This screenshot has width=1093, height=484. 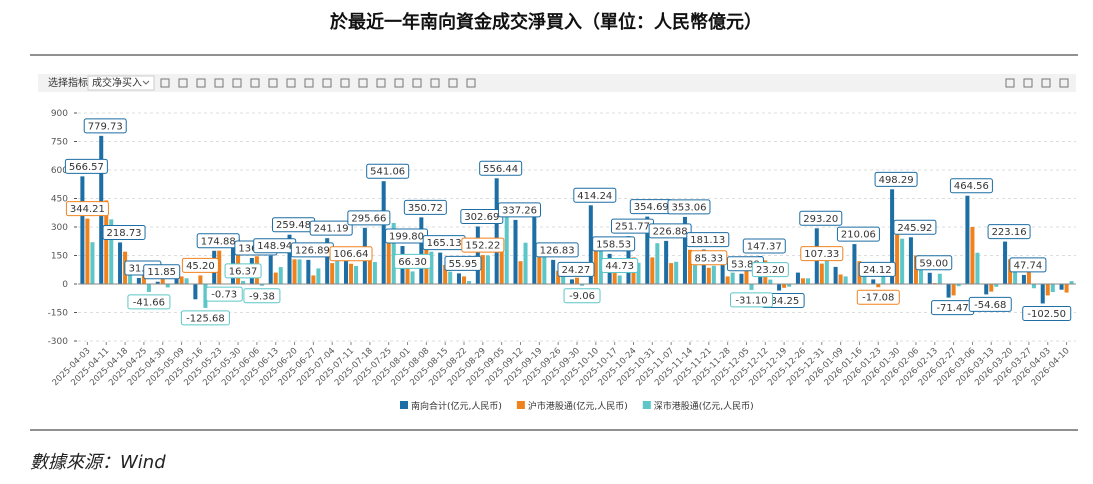 I want to click on data-label: 107.33, so click(x=821, y=254).